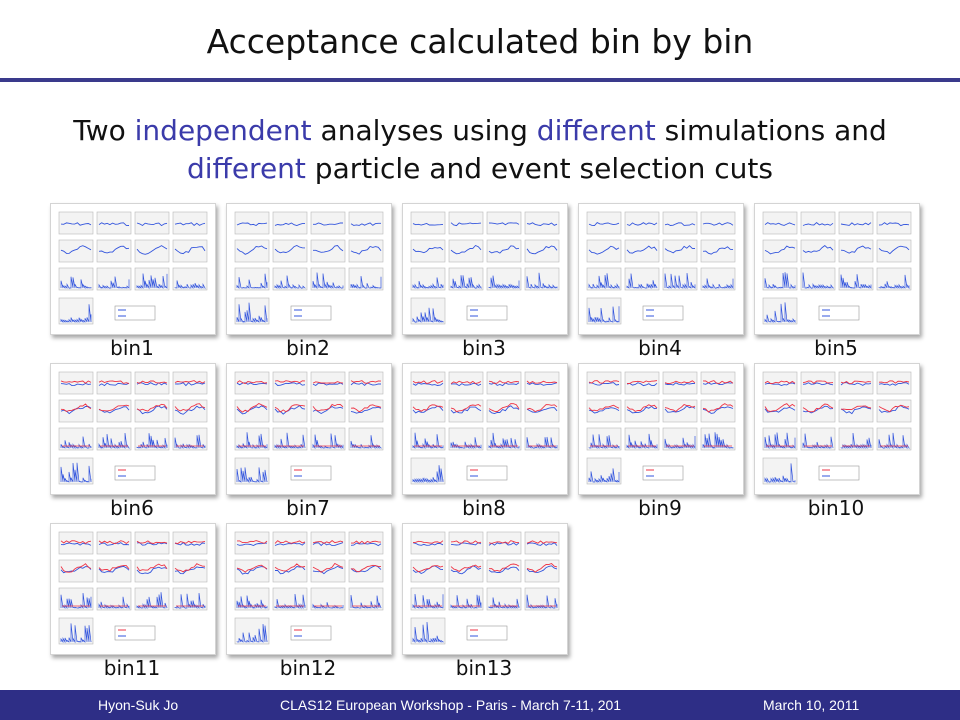  What do you see at coordinates (660, 508) in the screenshot?
I see `bin-label: bin9` at bounding box center [660, 508].